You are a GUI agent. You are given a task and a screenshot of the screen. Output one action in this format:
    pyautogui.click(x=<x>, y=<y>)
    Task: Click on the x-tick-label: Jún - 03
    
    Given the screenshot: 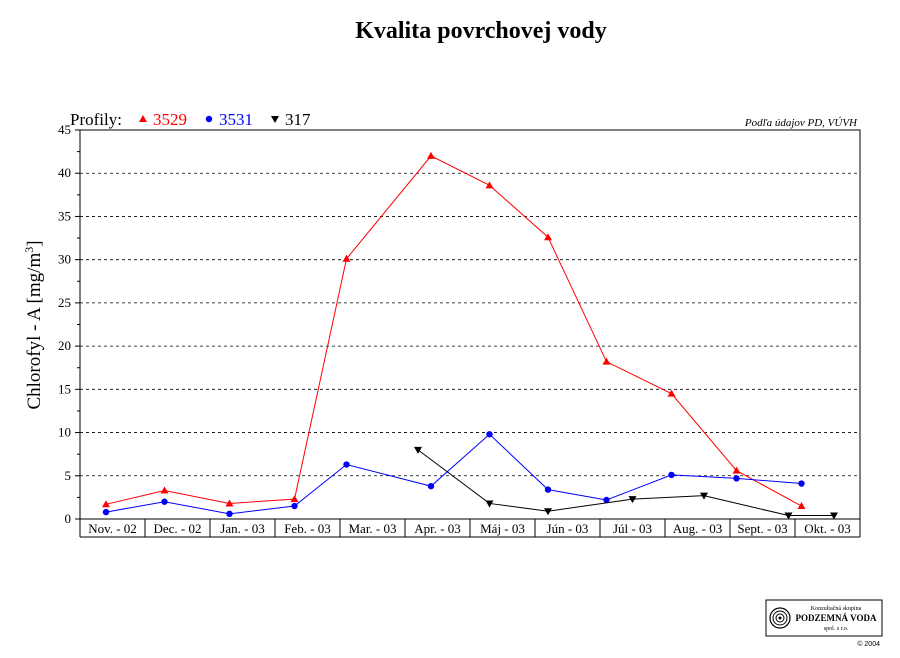 What is the action you would take?
    pyautogui.click(x=568, y=528)
    